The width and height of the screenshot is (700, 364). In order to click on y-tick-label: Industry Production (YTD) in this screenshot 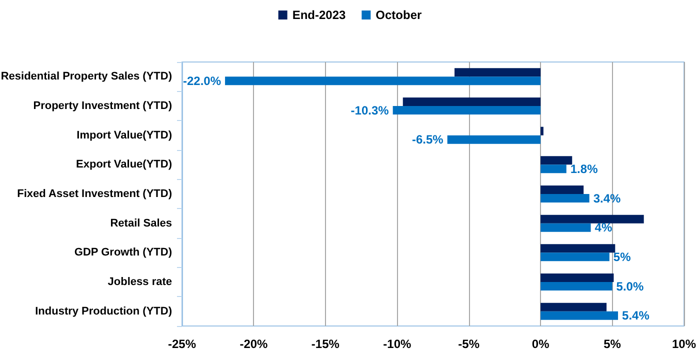, I will do `click(103, 311)`.